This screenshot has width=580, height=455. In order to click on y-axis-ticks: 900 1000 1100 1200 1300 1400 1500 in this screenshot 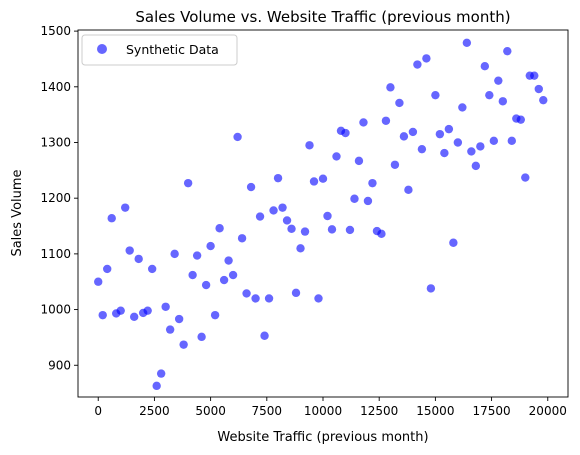, I will do `click(59, 198)`.